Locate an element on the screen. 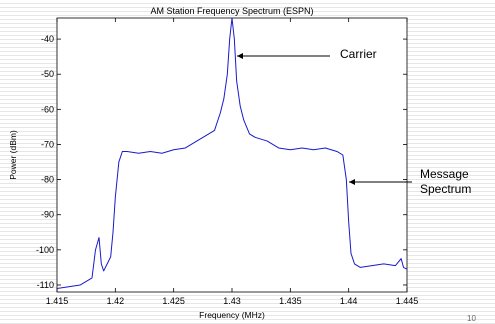 Image resolution: width=495 pixels, height=324 pixels. y-tick-label: -40 is located at coordinates (47, 39).